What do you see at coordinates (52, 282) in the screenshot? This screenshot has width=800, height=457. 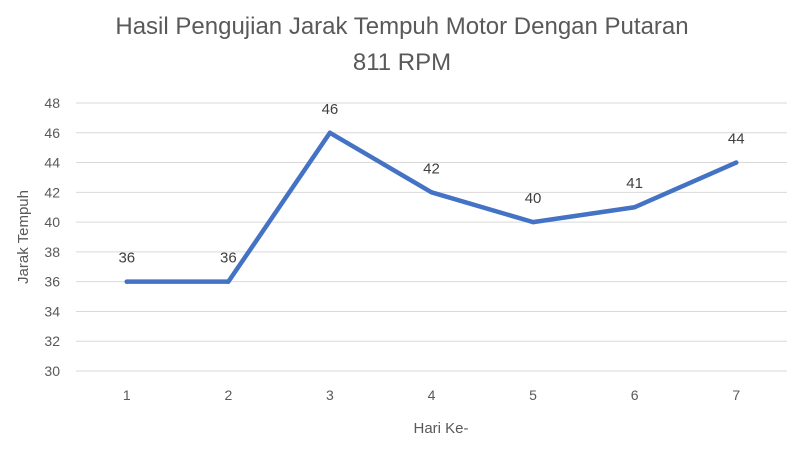 I see `y-tick-label: 36` at bounding box center [52, 282].